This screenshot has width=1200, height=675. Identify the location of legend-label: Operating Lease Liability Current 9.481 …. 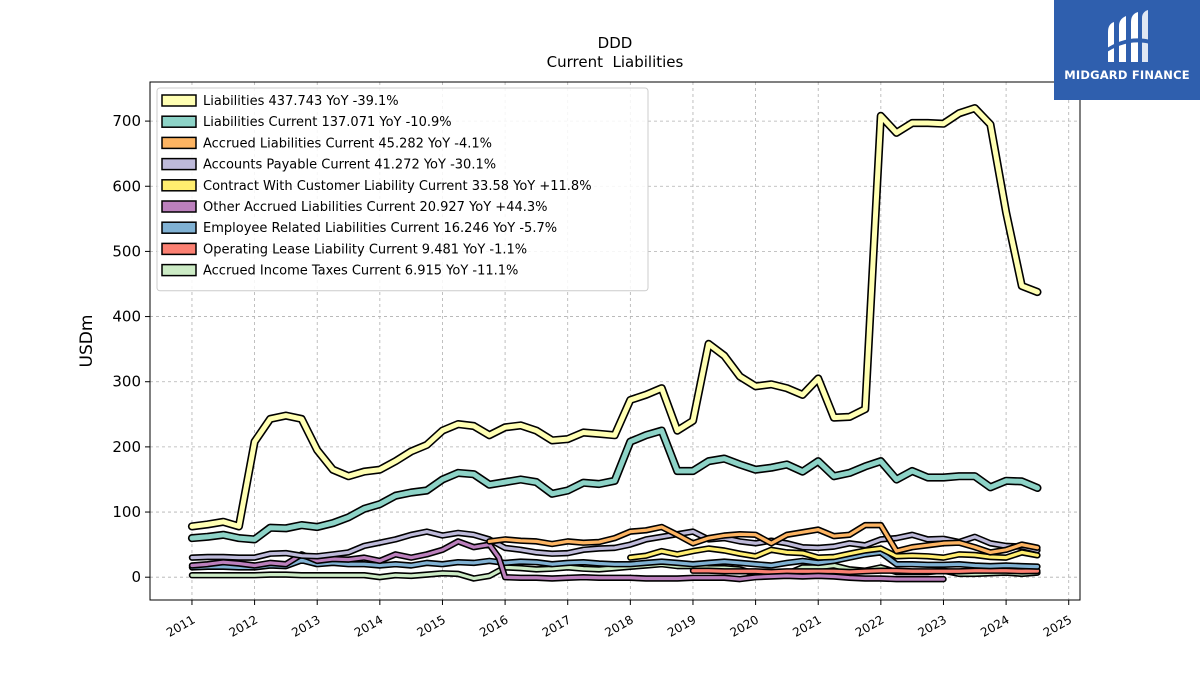
(365, 249).